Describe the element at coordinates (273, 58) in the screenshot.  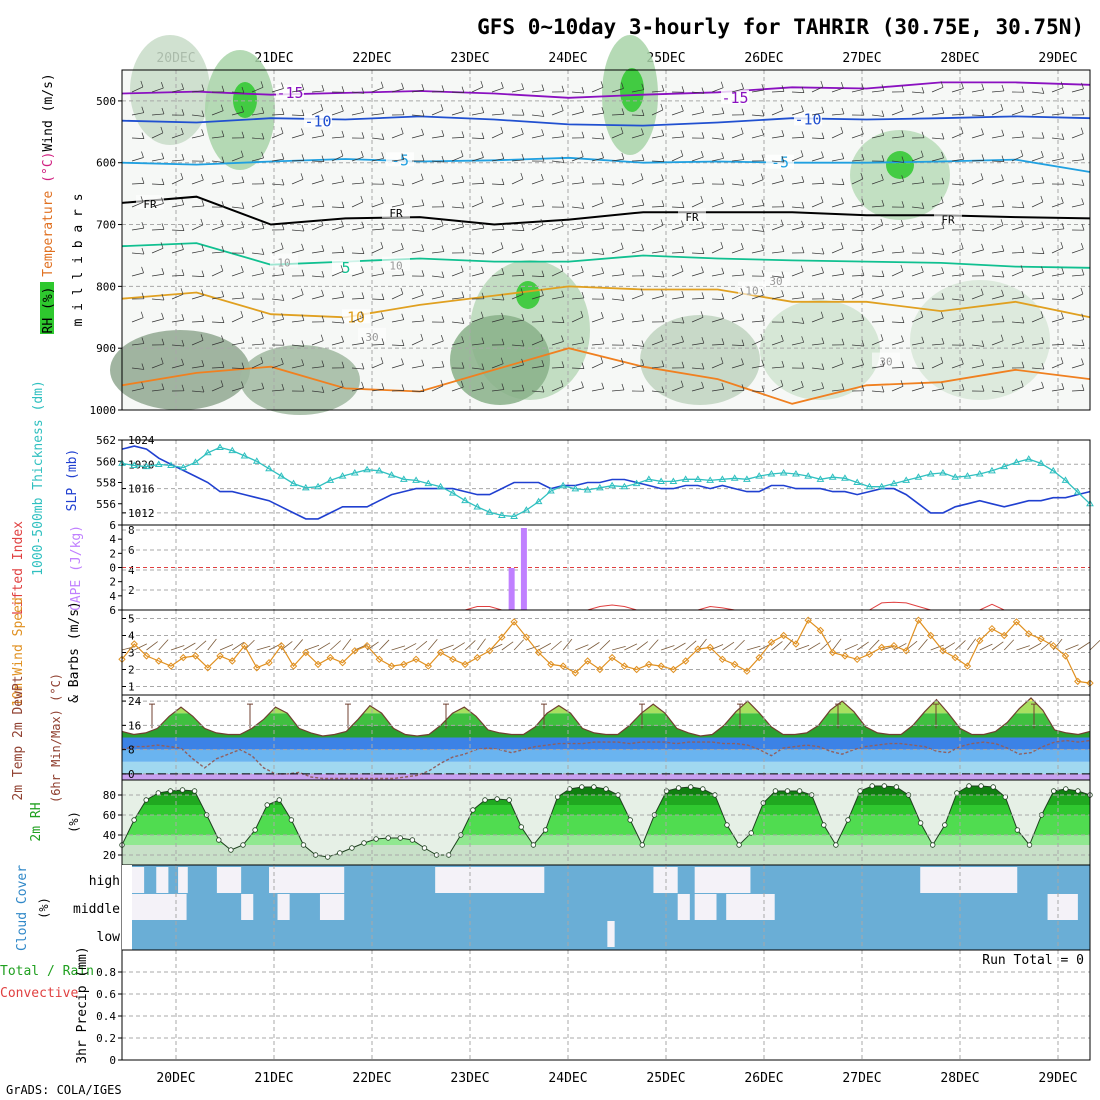
I see `top-date-label: 21DEC` at that location.